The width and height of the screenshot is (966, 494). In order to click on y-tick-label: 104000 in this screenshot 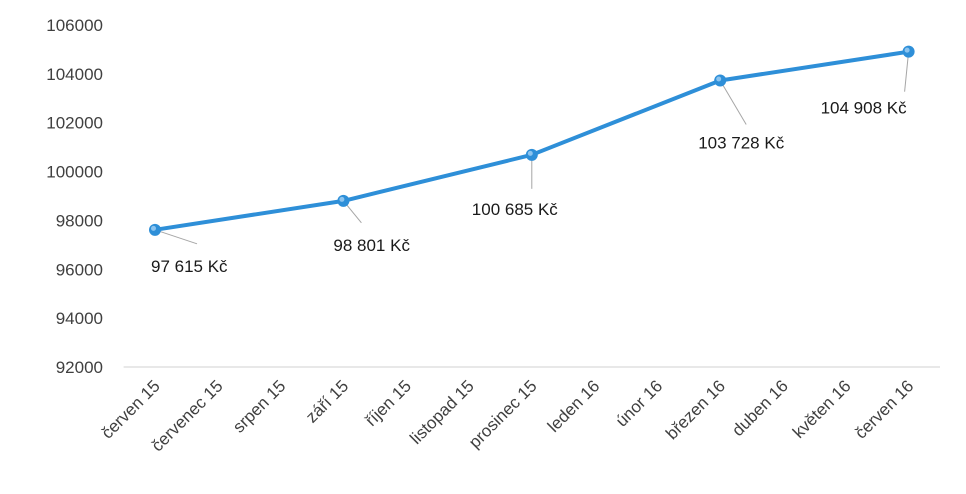, I will do `click(74, 74)`.